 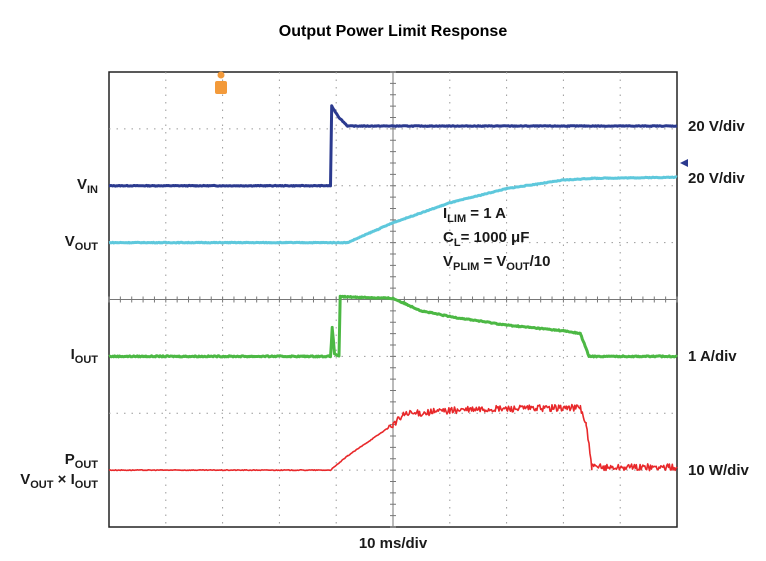 What do you see at coordinates (497, 263) in the screenshot?
I see `annotation-vplim: VPLIM = VOUT/10` at bounding box center [497, 263].